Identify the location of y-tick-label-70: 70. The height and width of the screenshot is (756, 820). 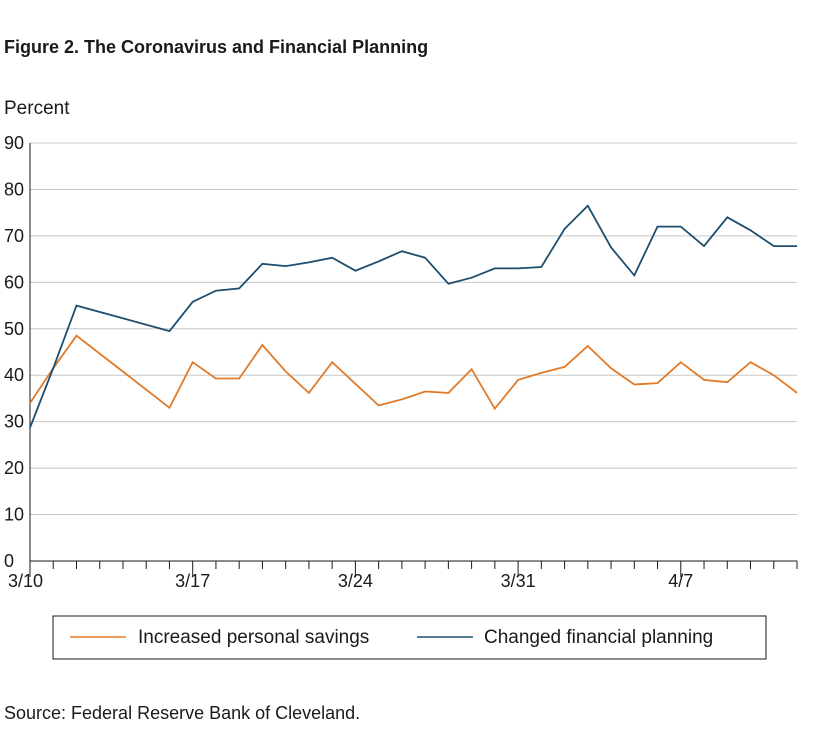
(14, 236).